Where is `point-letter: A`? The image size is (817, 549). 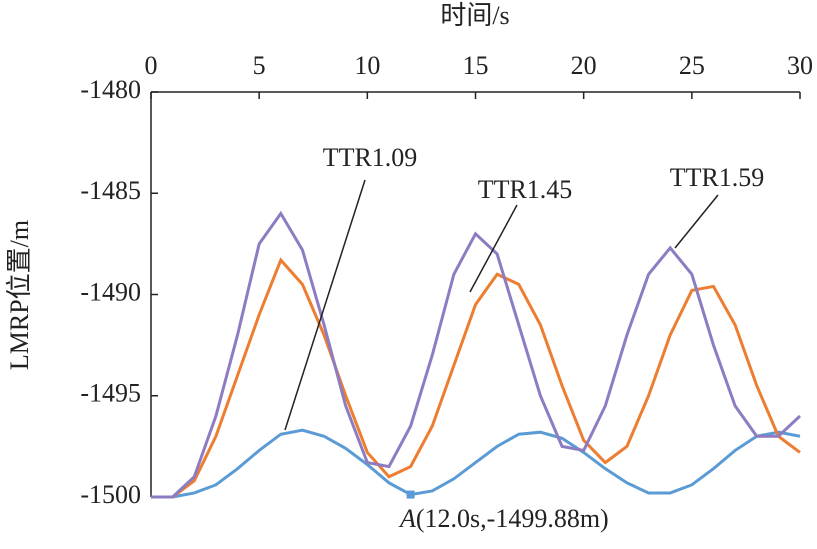
point-letter: A is located at coordinates (407, 518).